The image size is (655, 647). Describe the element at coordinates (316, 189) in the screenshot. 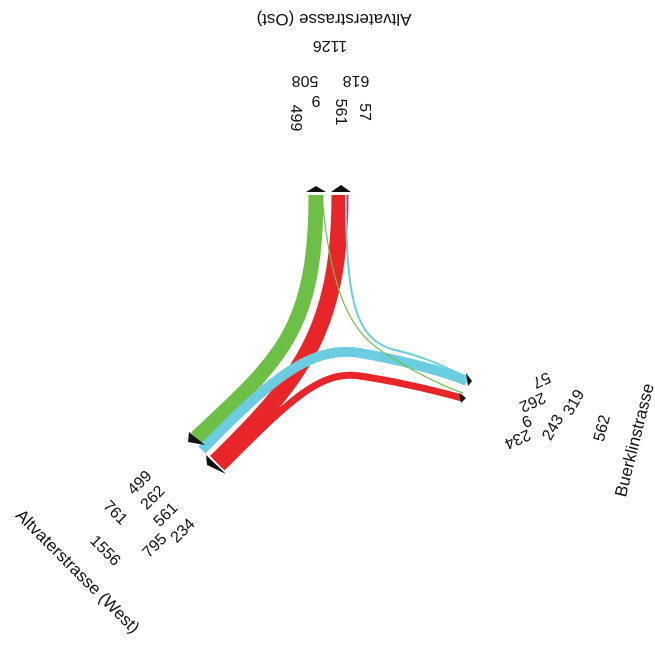

I see `arm-marker-north-left` at that location.